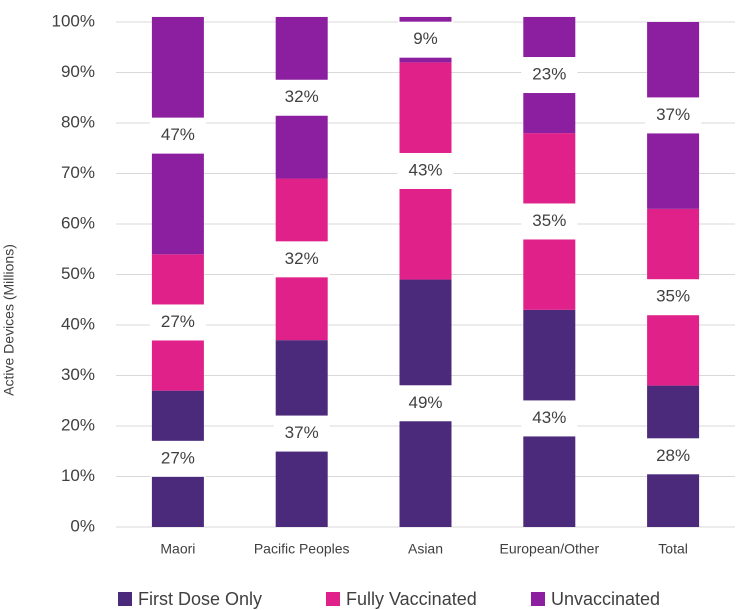  I want to click on y-tick-label: 90%, so click(78, 71).